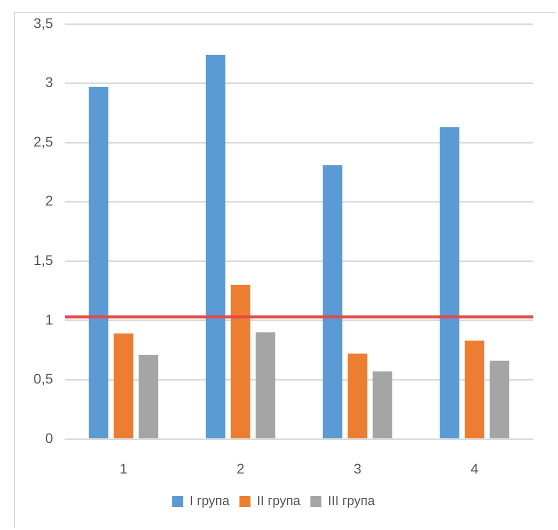 The width and height of the screenshot is (558, 530). Describe the element at coordinates (49, 82) in the screenshot. I see `y-tick-label: 3` at that location.